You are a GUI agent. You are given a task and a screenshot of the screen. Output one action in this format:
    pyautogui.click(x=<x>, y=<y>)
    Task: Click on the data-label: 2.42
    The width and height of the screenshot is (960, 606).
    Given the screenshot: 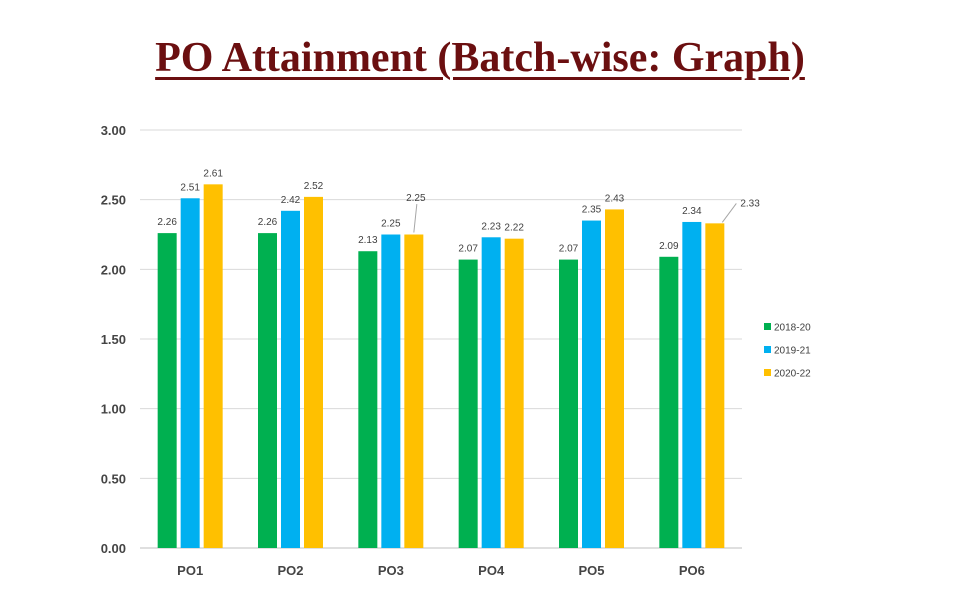 What is the action you would take?
    pyautogui.click(x=291, y=200)
    